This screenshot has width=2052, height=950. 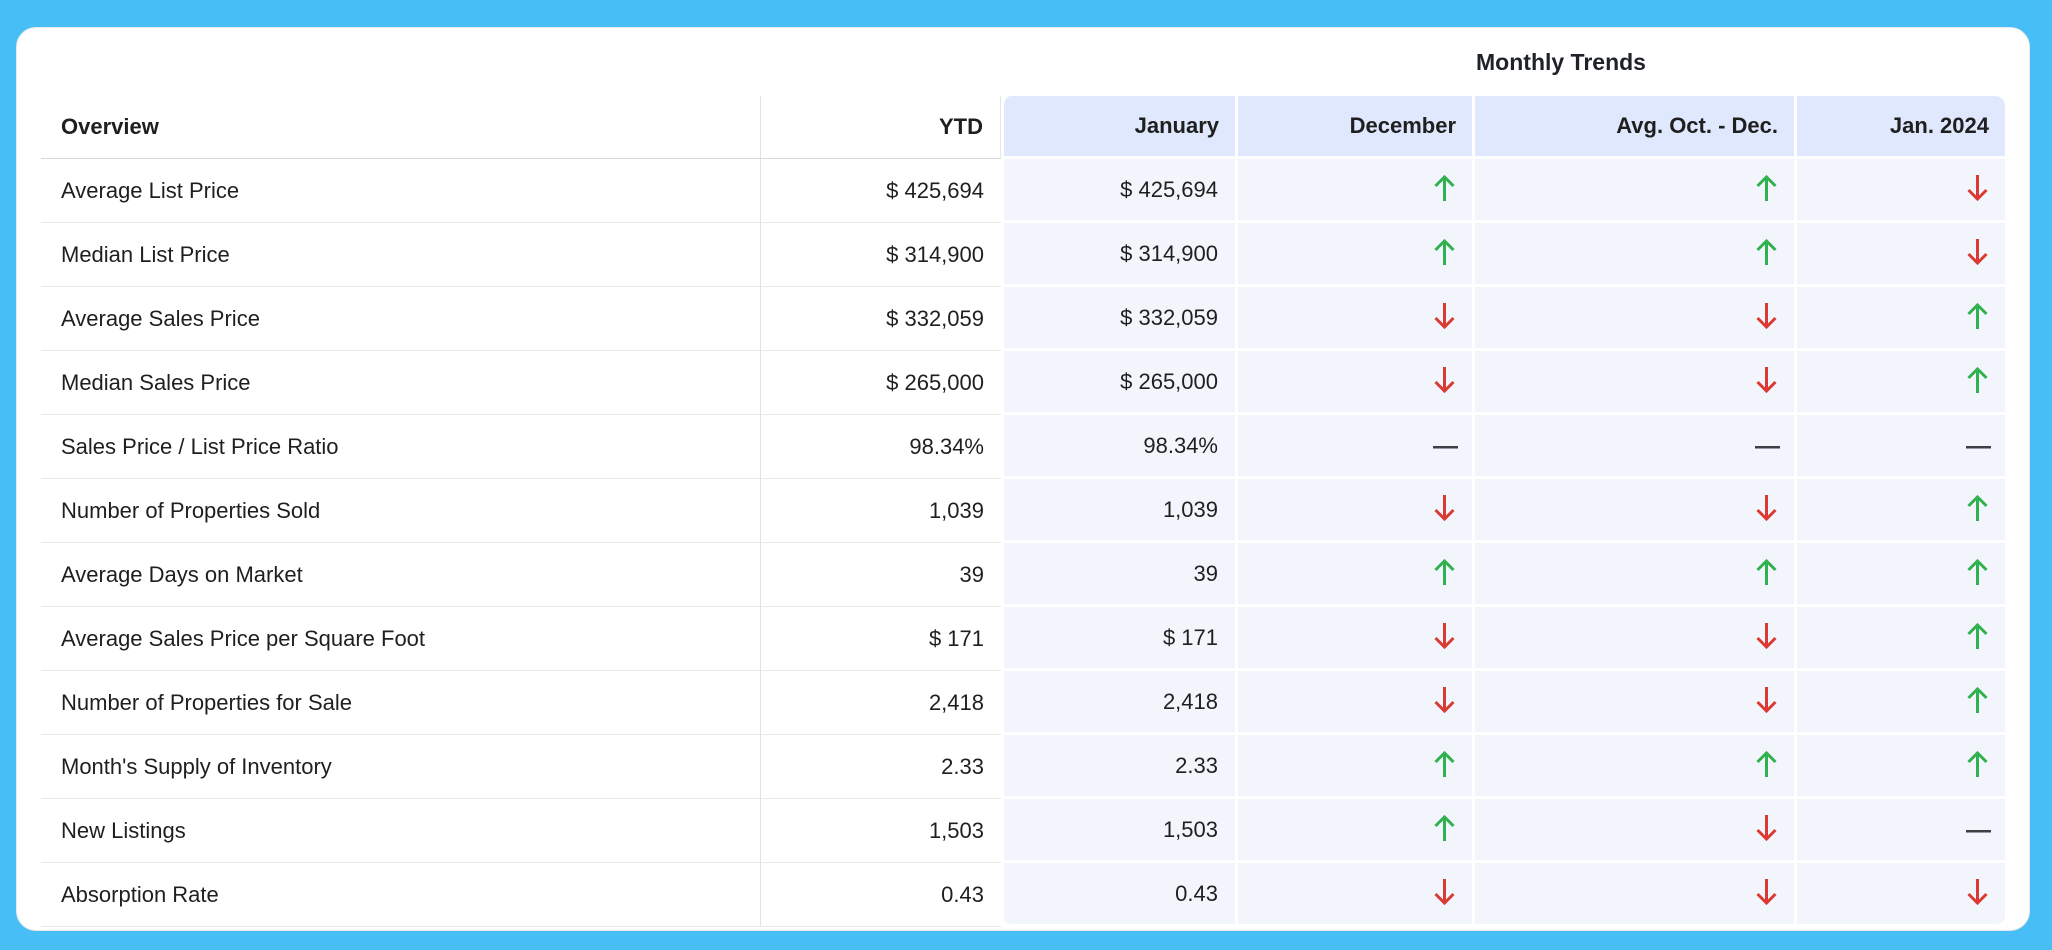 I want to click on metric-label: Average List Price, so click(x=401, y=191).